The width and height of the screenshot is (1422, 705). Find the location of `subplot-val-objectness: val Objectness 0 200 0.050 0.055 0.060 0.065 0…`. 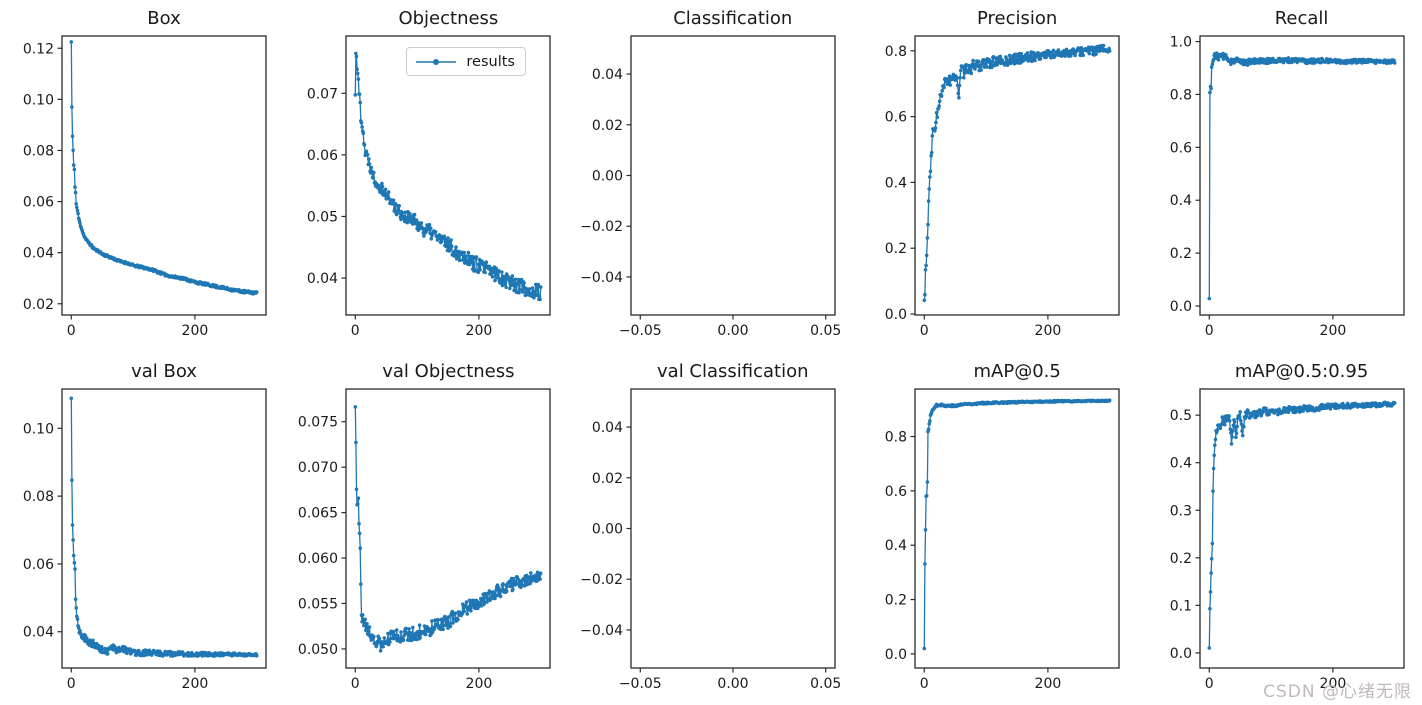

subplot-val-objectness: val Objectness 0 200 0.050 0.055 0.060 0.065 0… is located at coordinates (426, 529).